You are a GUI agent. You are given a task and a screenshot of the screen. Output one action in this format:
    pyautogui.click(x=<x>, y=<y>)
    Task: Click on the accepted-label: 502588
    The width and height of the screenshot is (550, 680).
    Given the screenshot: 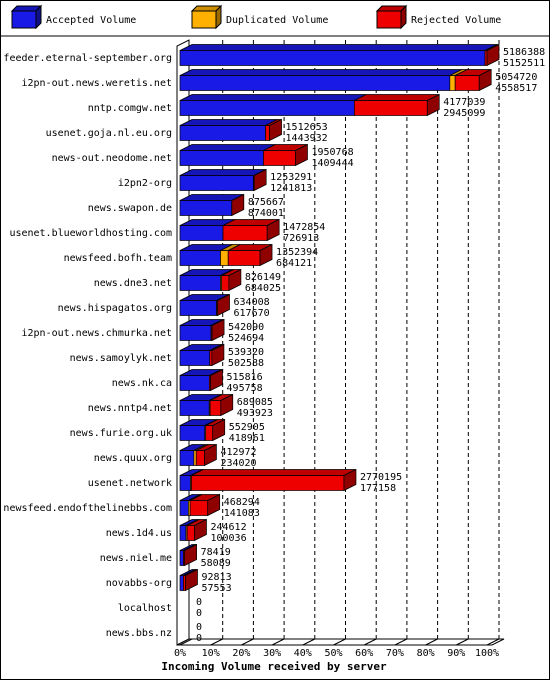 What is the action you would take?
    pyautogui.click(x=246, y=363)
    